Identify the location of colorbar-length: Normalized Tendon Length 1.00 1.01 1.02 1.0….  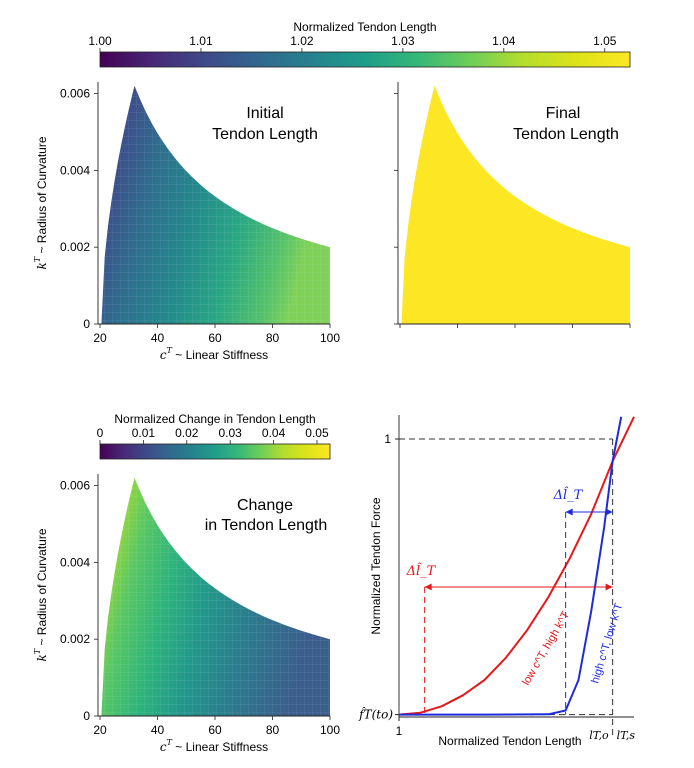
(359, 44).